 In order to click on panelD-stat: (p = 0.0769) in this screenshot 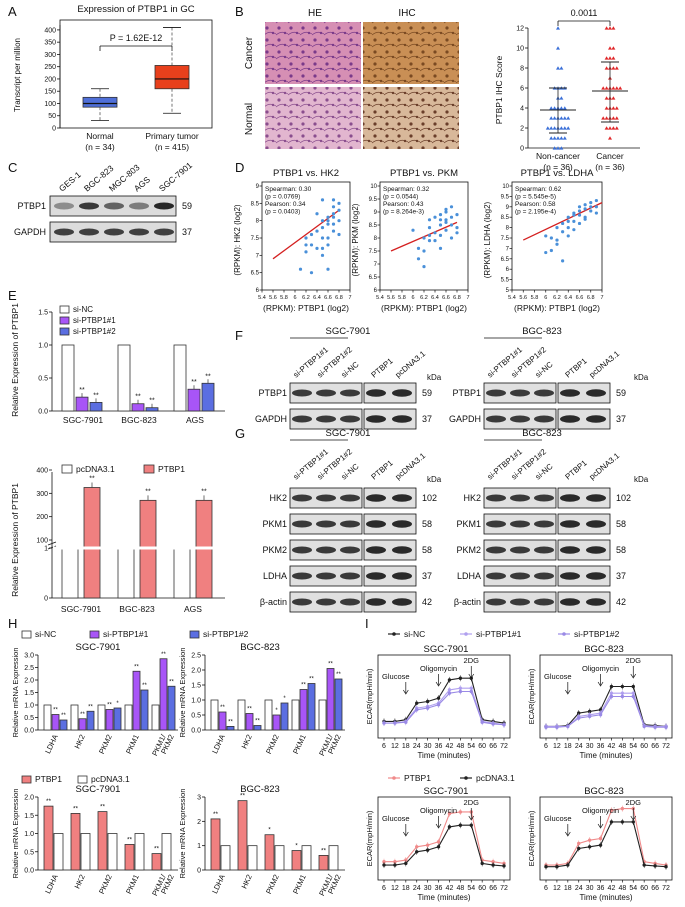, I will do `click(282, 197)`.